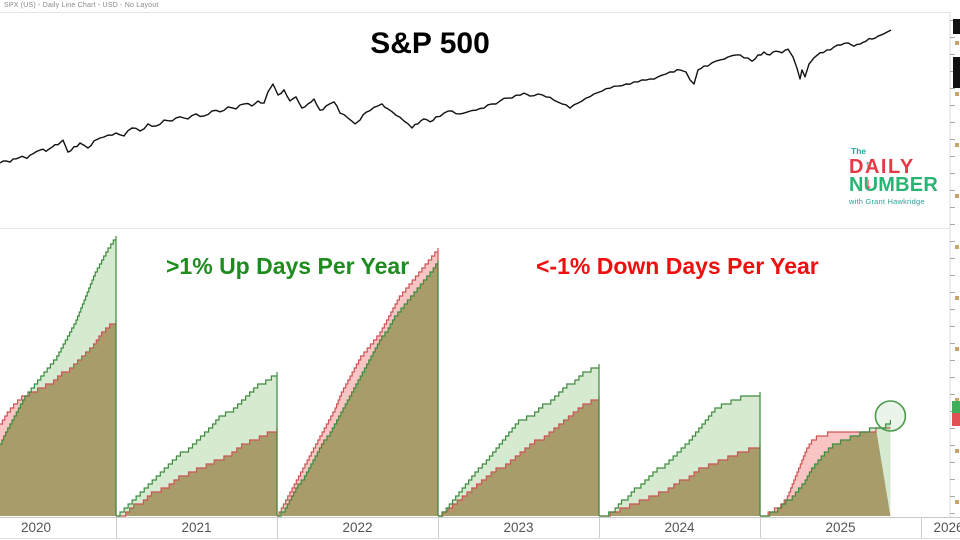 This screenshot has height=540, width=960. I want to click on logo-number: NUMBER, so click(893, 184).